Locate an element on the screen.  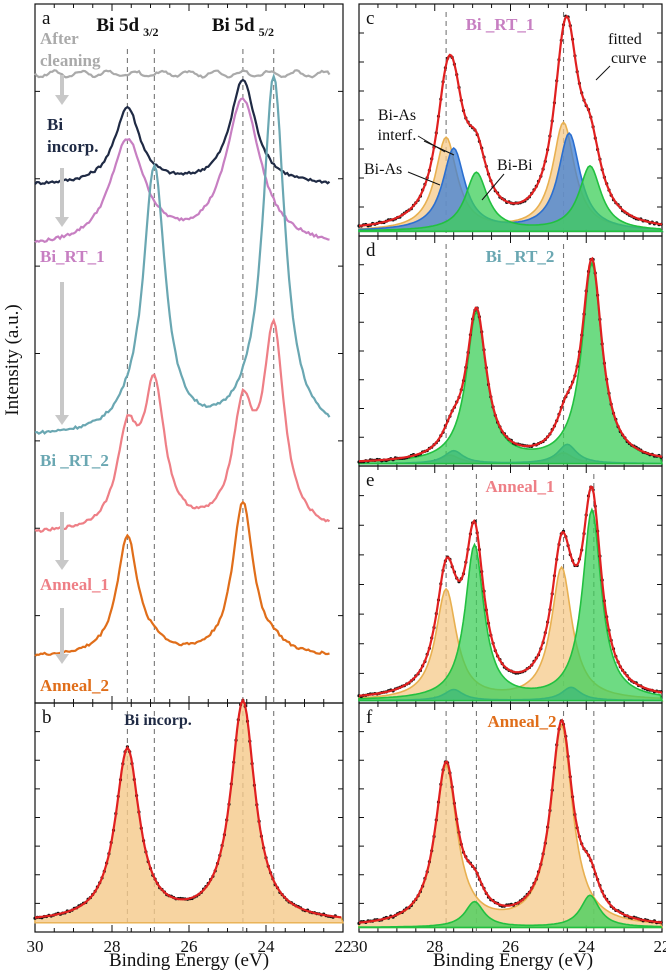
fitted-curve-e is located at coordinates (510, 591).